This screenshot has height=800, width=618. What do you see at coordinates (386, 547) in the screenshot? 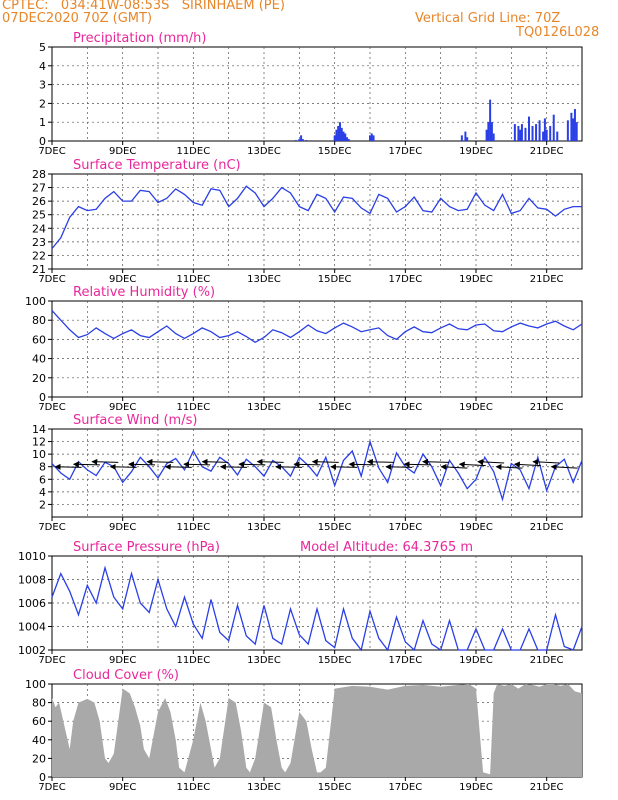
I see `model-altitude-note: Model Altitude: 64.3765 m` at bounding box center [386, 547].